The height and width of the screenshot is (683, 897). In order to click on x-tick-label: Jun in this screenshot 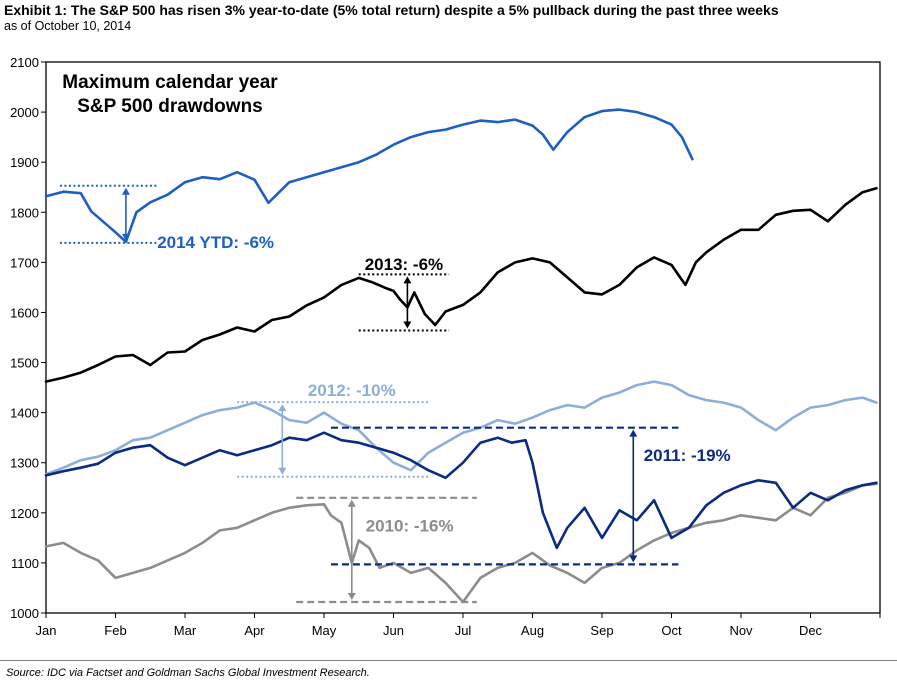, I will do `click(393, 630)`.